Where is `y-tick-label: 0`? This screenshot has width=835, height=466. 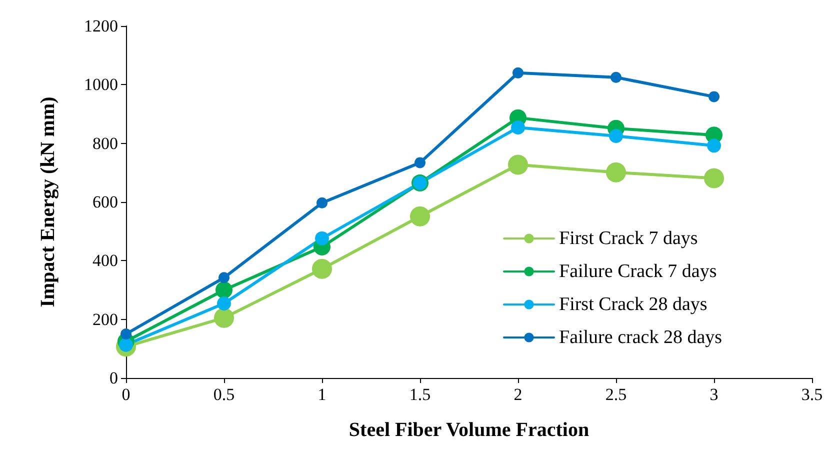 y-tick-label: 0 is located at coordinates (114, 378).